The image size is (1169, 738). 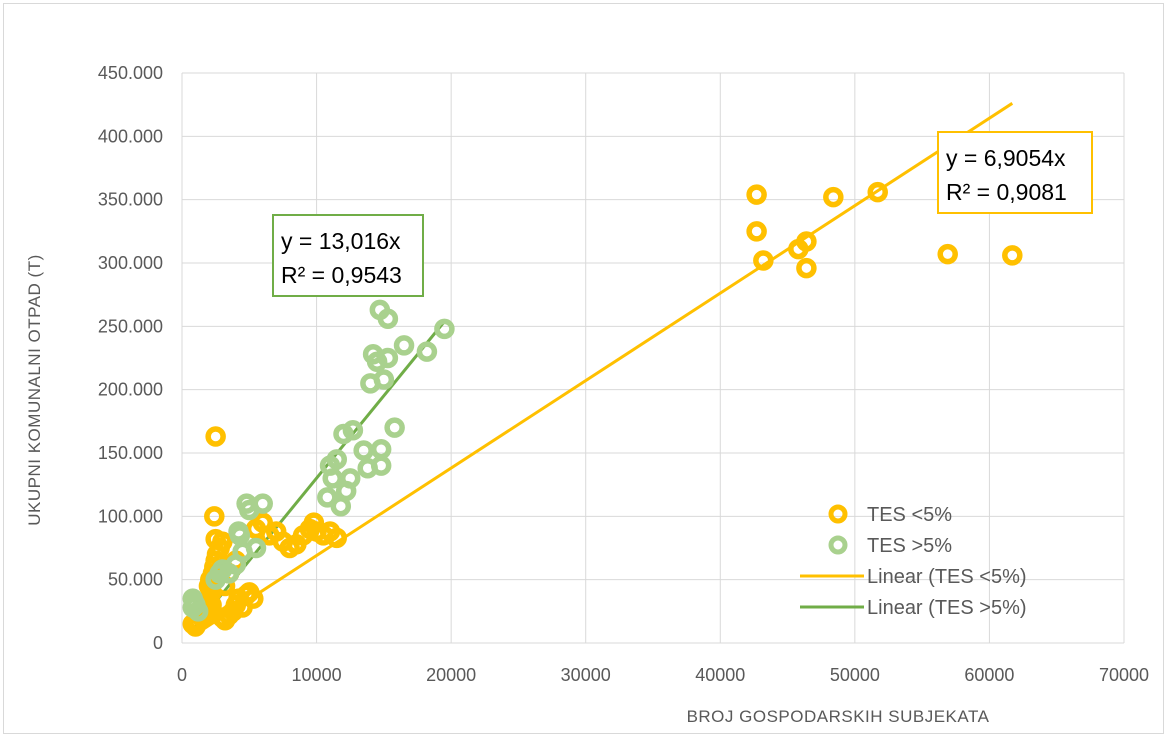 What do you see at coordinates (130, 326) in the screenshot?
I see `y-tick-label: 250.000` at bounding box center [130, 326].